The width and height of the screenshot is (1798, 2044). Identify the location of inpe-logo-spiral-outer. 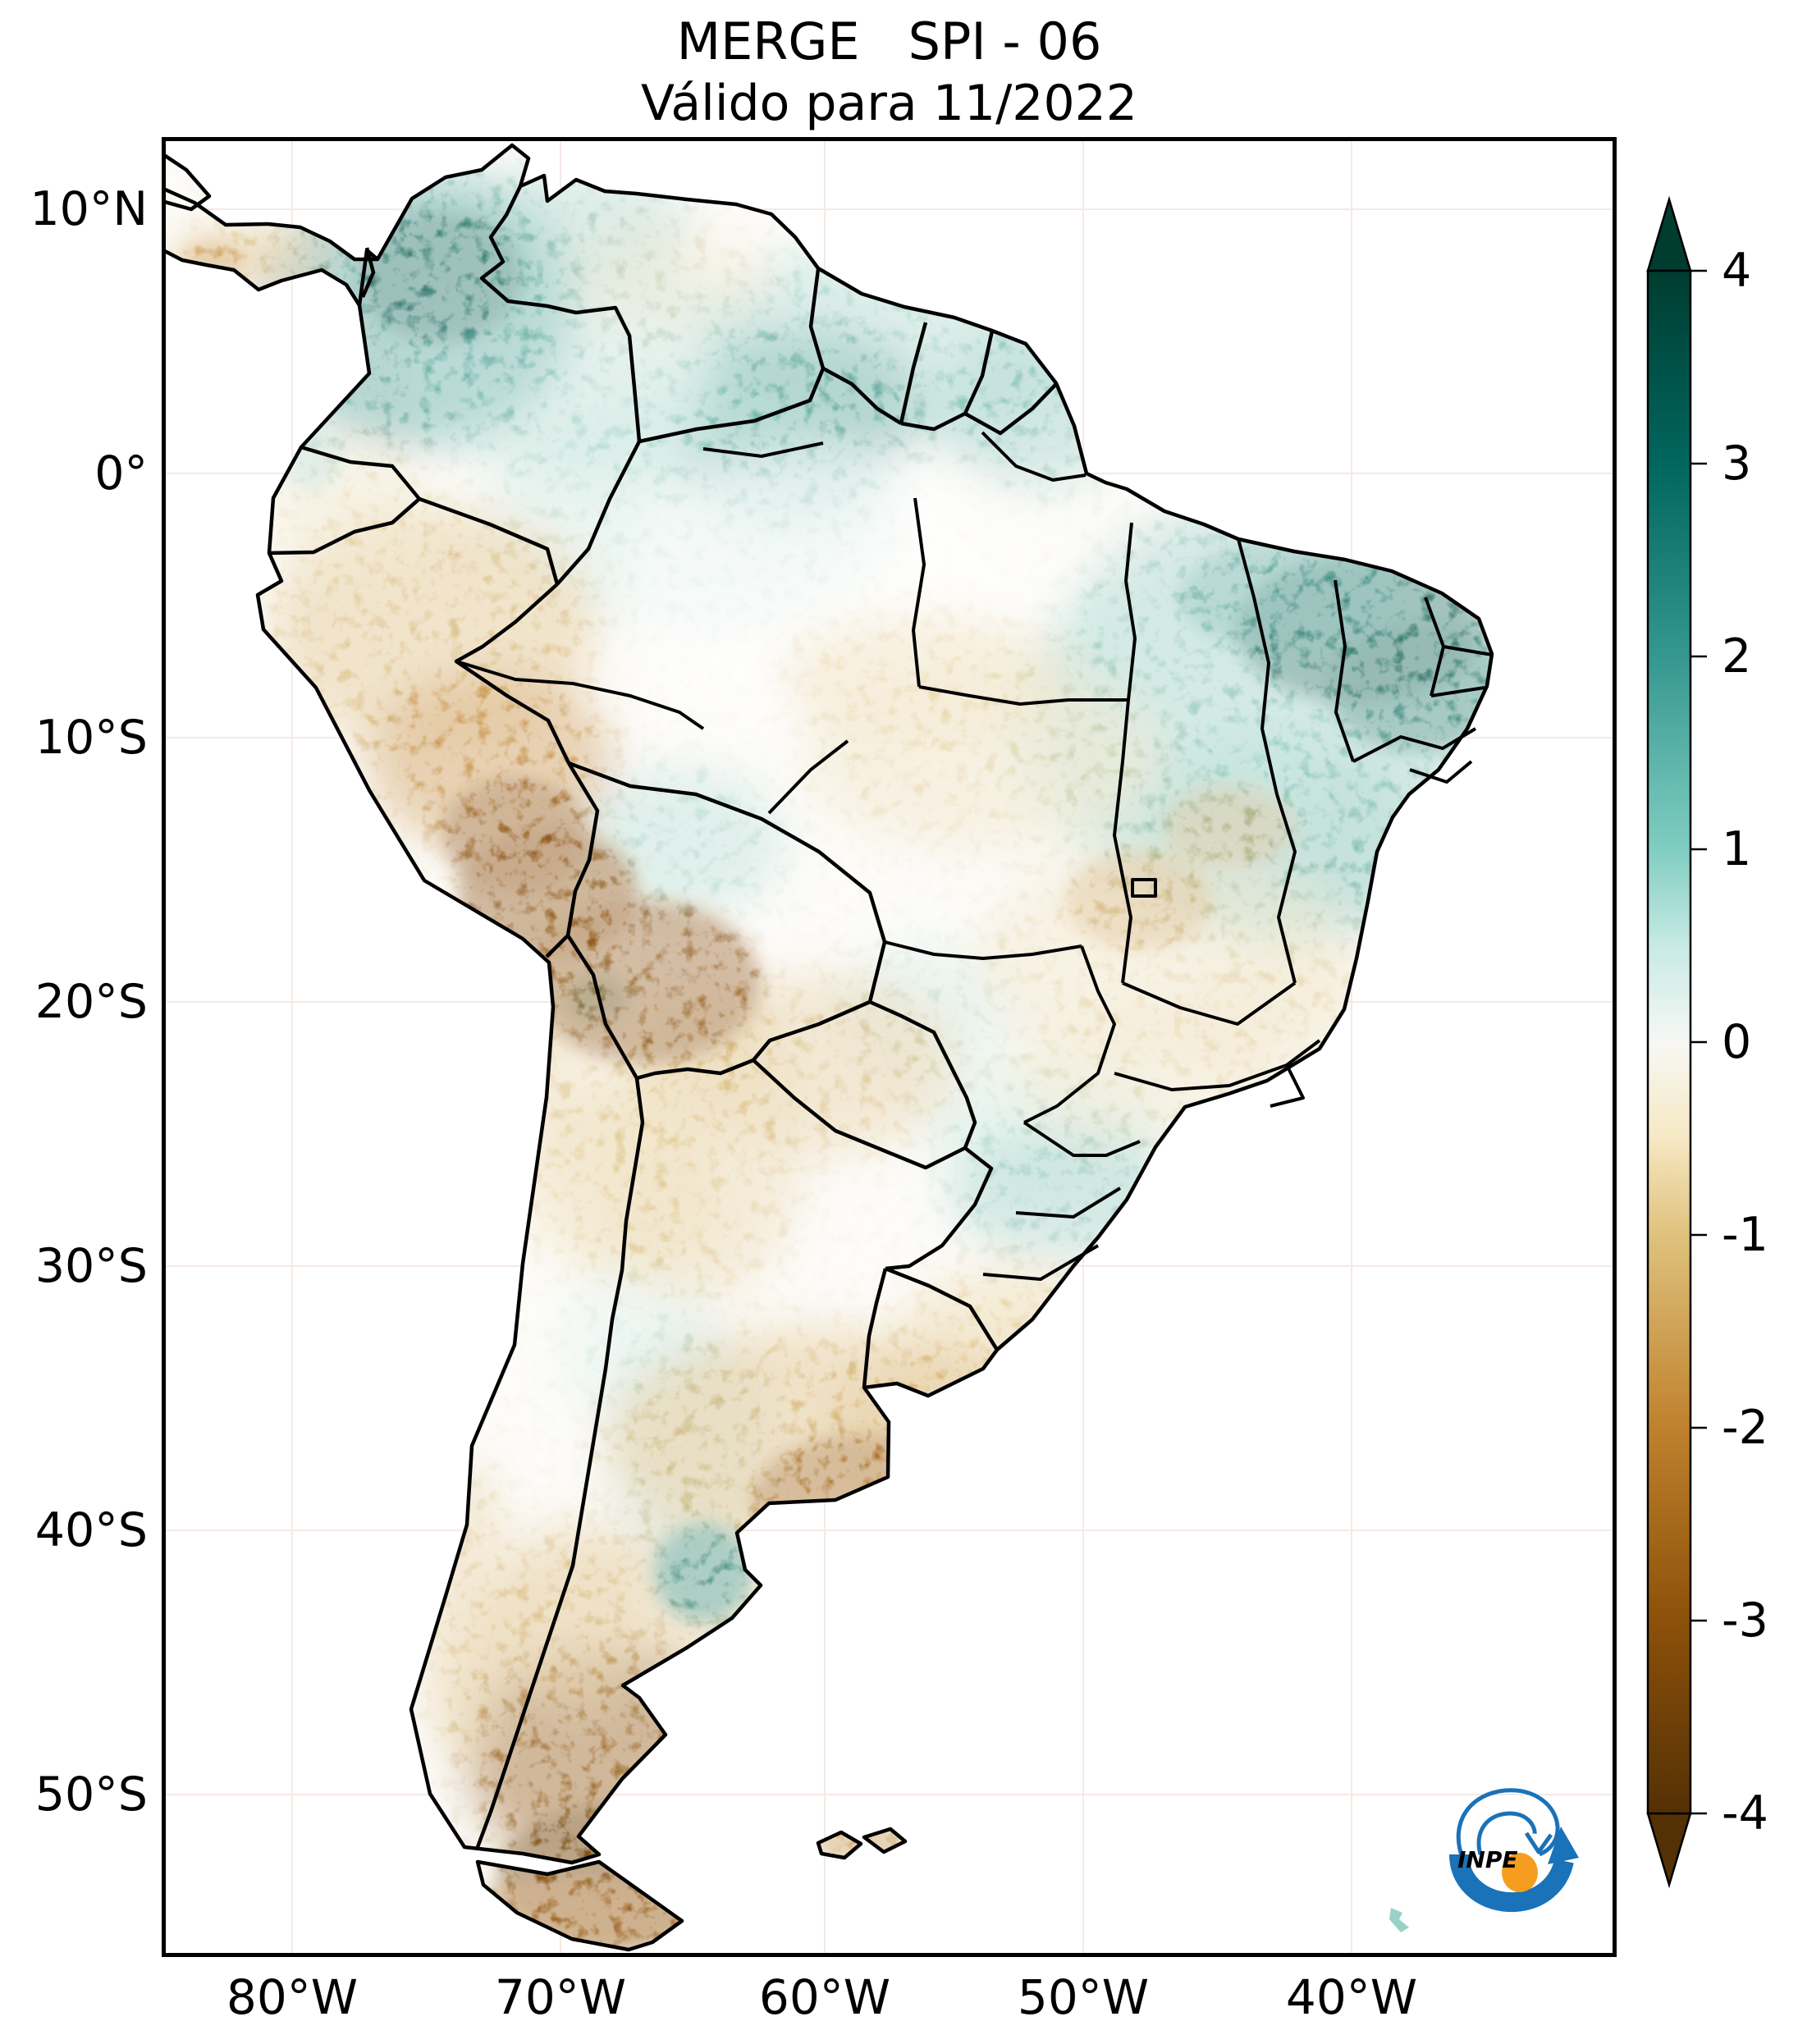
(1508, 1823).